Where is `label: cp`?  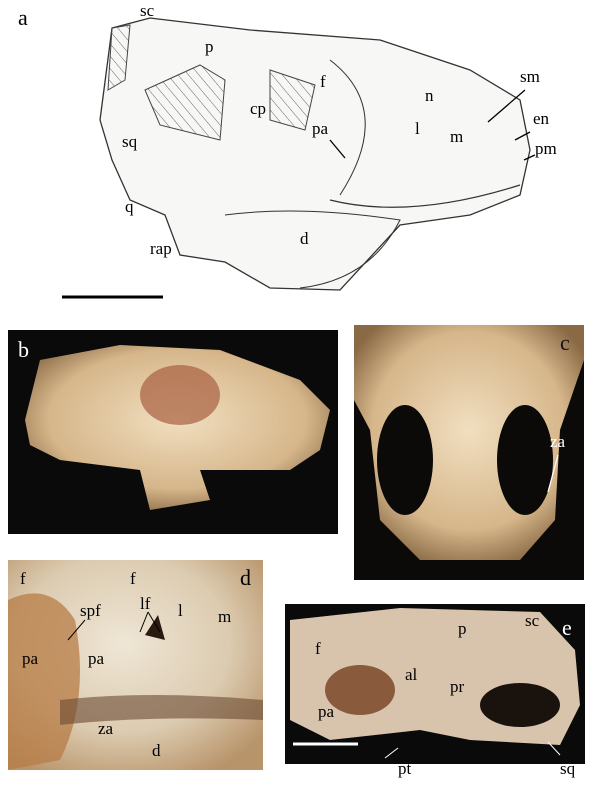 label: cp is located at coordinates (258, 108).